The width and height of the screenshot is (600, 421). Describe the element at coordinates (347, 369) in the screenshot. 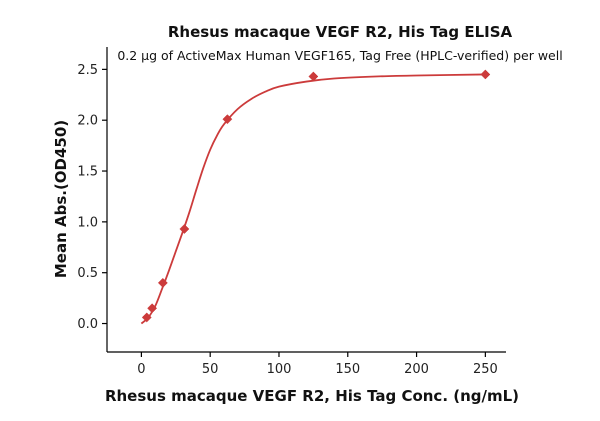

I see `x-tick-label: 150` at that location.